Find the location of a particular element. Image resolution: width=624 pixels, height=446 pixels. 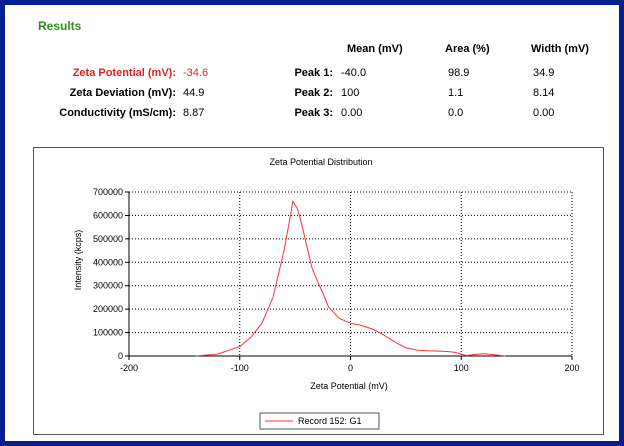

header-area: Area (%) is located at coordinates (467, 49).